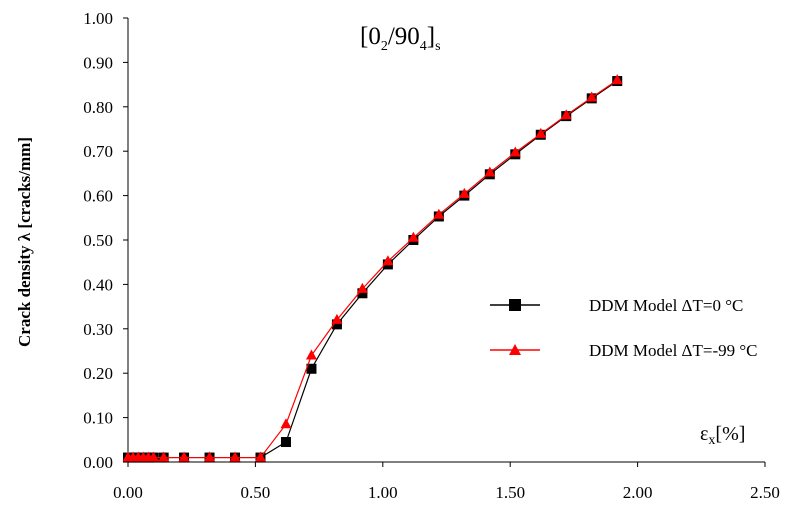 This screenshot has width=810, height=513. Describe the element at coordinates (624, 328) in the screenshot. I see `legend: DDM Model ΔT=0 °C DDM Model ΔT=-99 °C` at that location.